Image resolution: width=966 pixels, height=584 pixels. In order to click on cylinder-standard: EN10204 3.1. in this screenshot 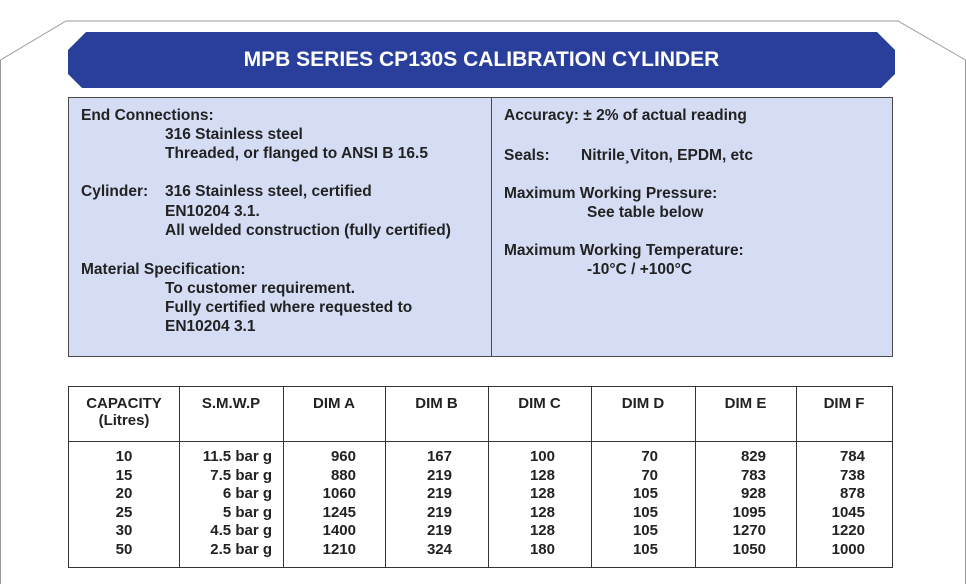, I will do `click(212, 211)`.